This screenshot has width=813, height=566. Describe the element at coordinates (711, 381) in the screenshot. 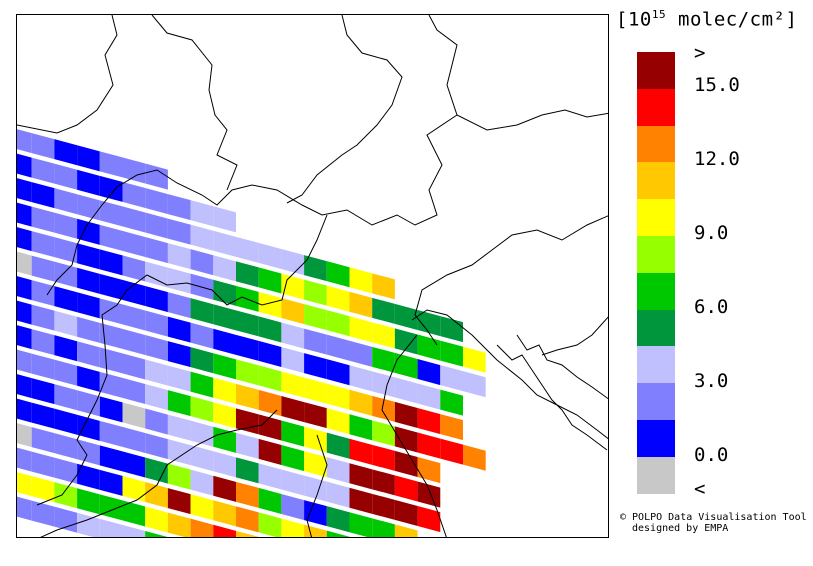

I see `legend-tick-label: 3.0` at that location.